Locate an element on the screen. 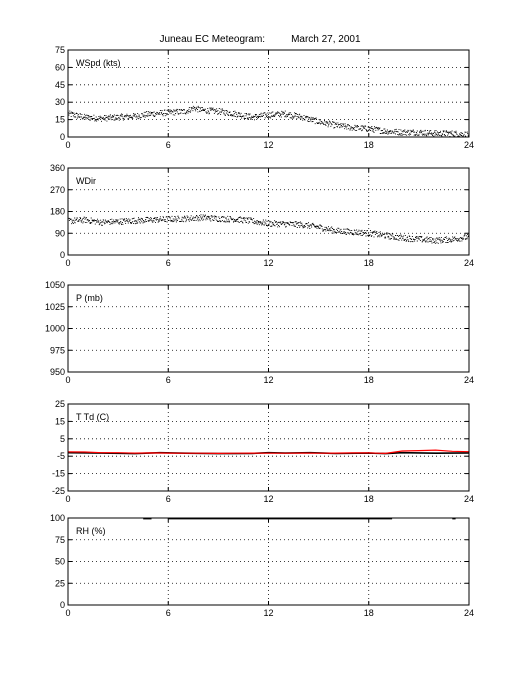  title-station: Juneau EC Meteogram: is located at coordinates (212, 39).